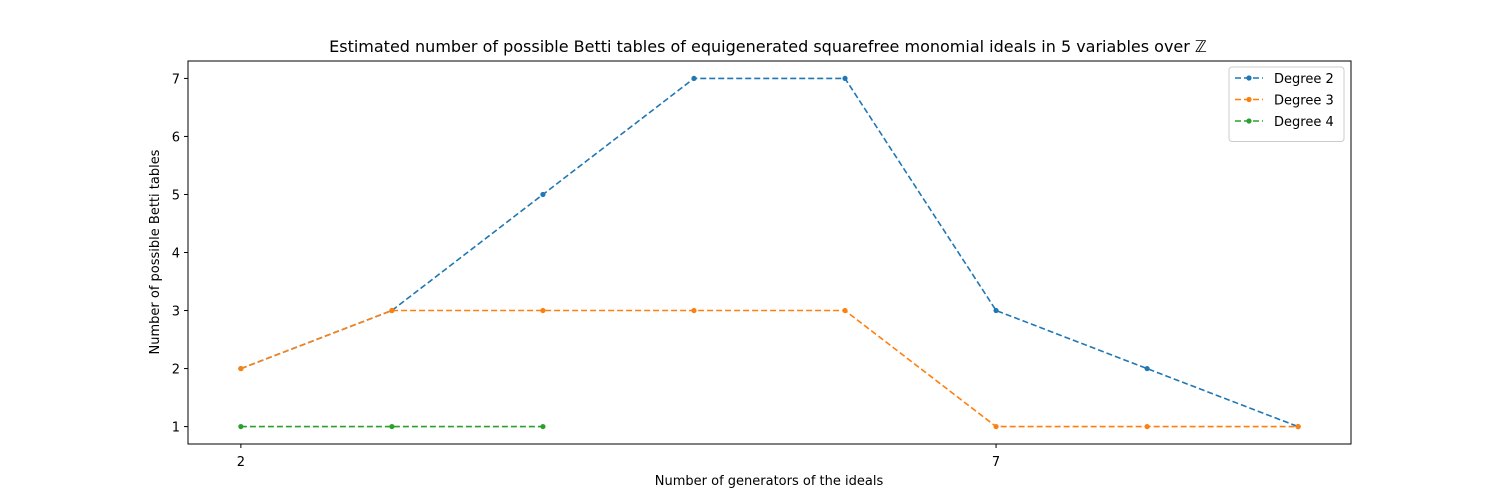 The height and width of the screenshot is (500, 1500). I want to click on y-tick-label: 7, so click(176, 79).